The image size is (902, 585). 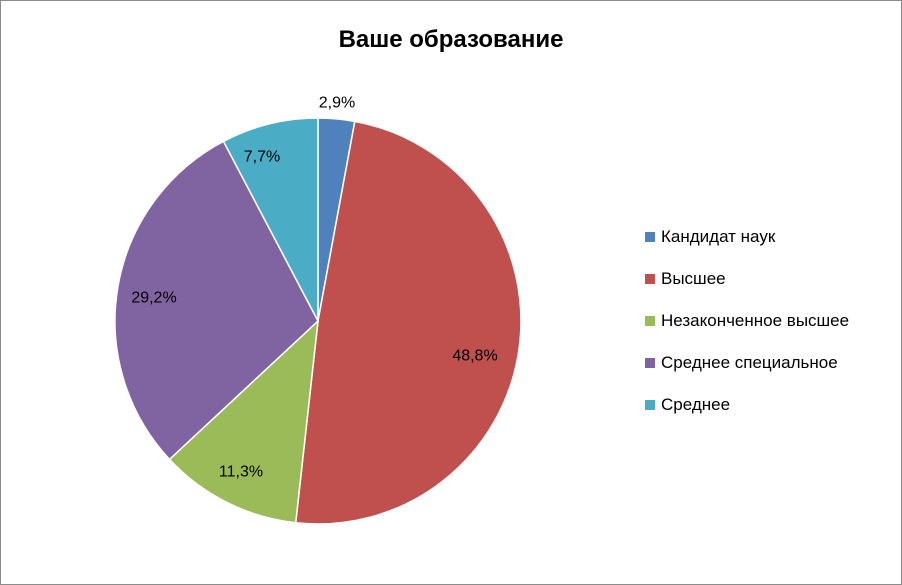 I want to click on data-label-3: 11,3%, so click(x=241, y=472).